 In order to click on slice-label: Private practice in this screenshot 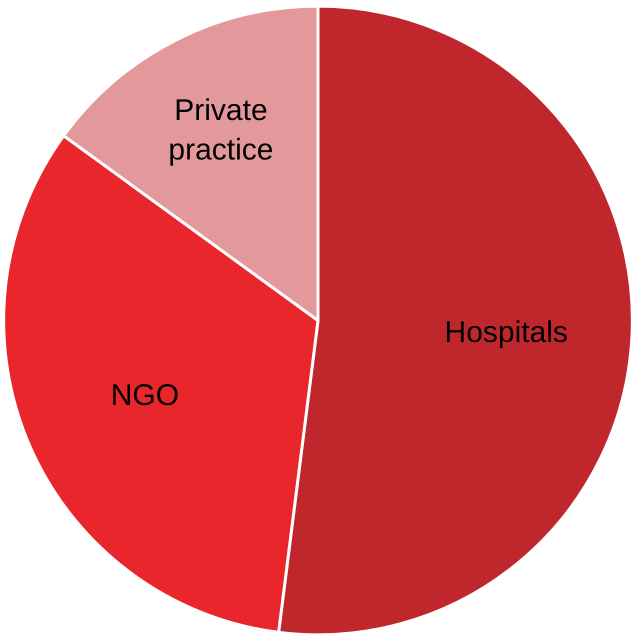, I will do `click(221, 130)`.